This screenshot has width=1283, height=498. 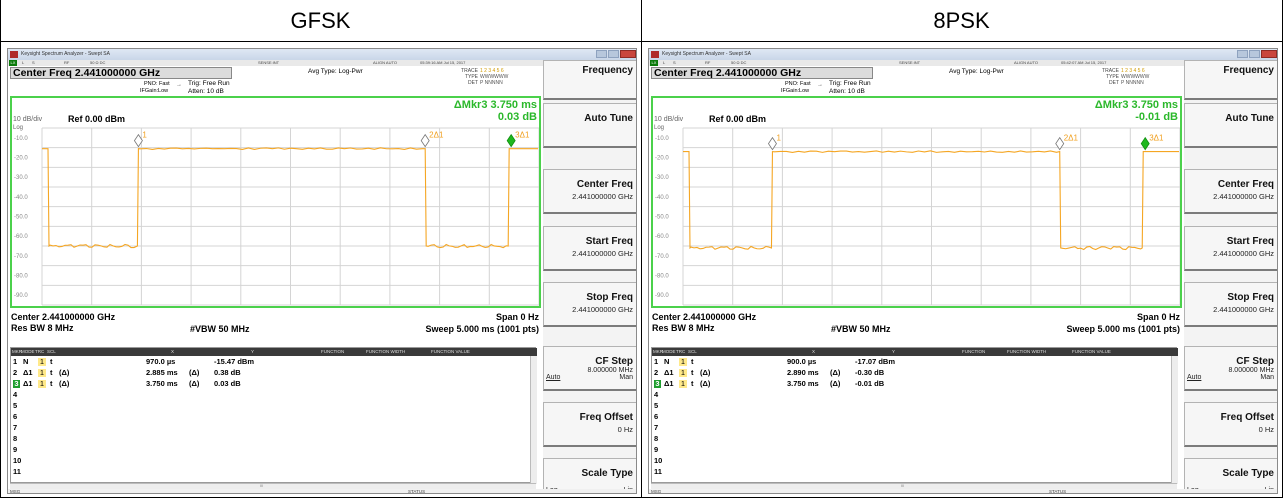 I want to click on marker-table-row: 3 Δ1 1 t (Δ) 3.750 ms (Δ) 0.03 dB, so click(x=271, y=384).